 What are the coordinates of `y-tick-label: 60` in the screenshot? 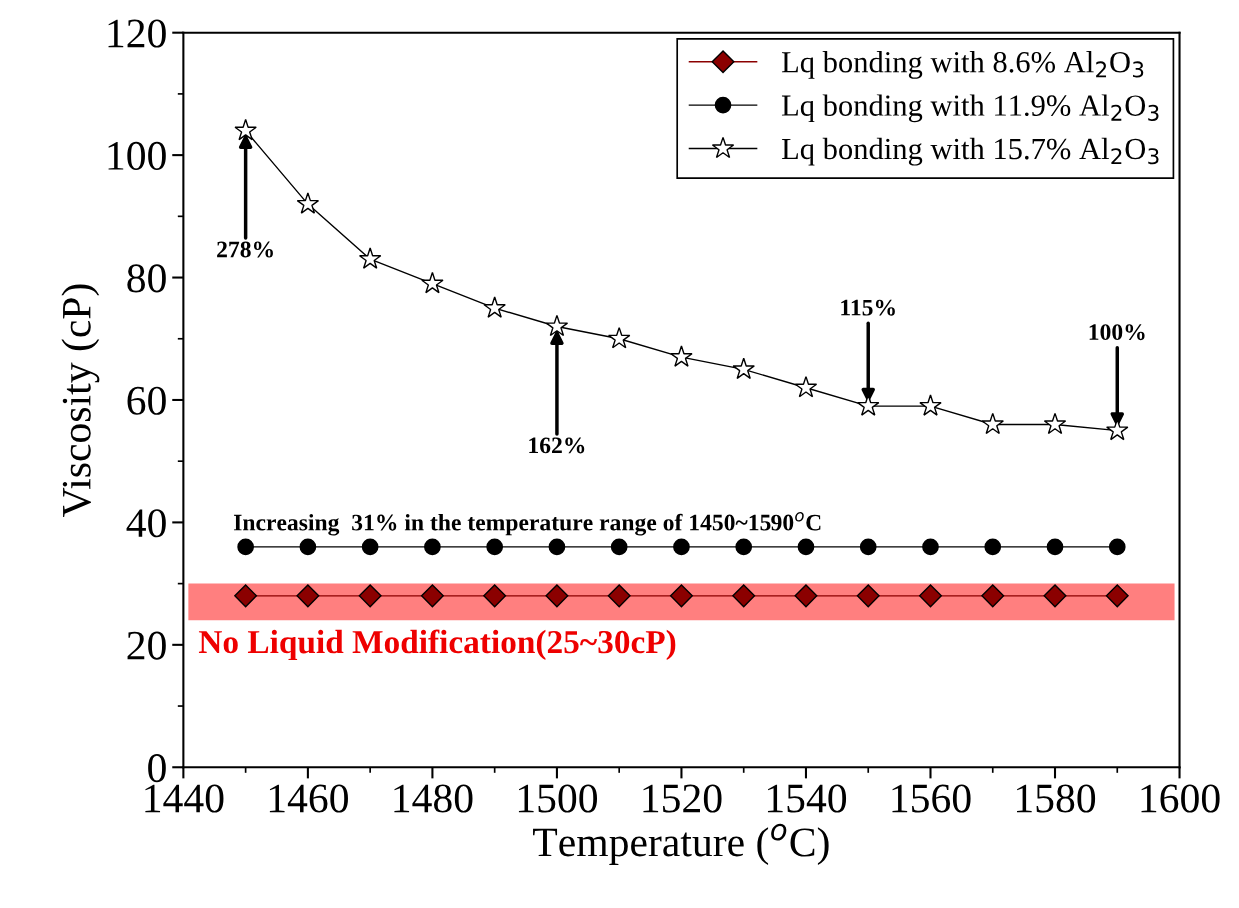 It's located at (146, 400).